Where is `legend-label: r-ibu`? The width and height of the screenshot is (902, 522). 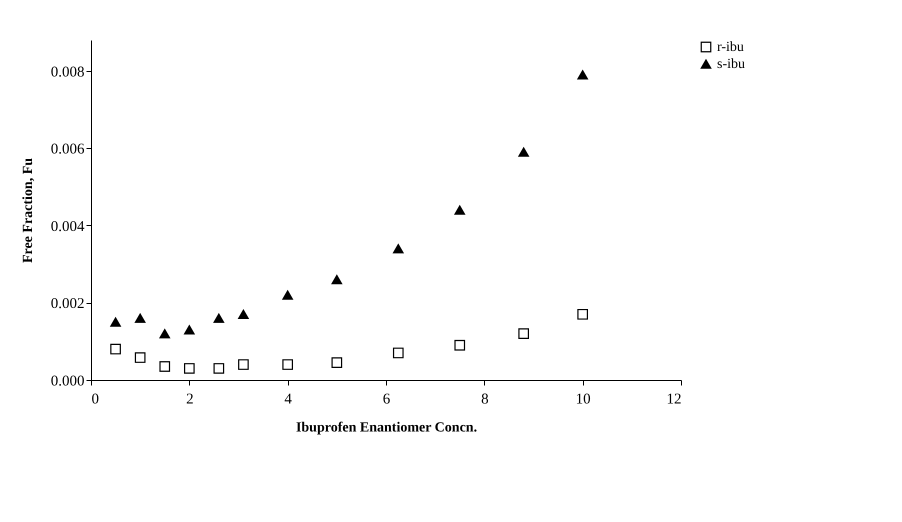 legend-label: r-ibu is located at coordinates (730, 47).